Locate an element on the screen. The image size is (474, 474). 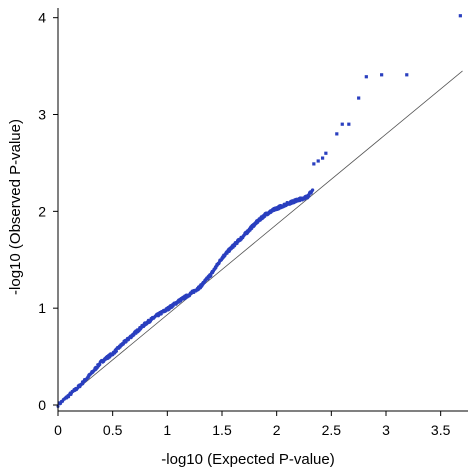
y-tick-label: 0 is located at coordinates (42, 405).